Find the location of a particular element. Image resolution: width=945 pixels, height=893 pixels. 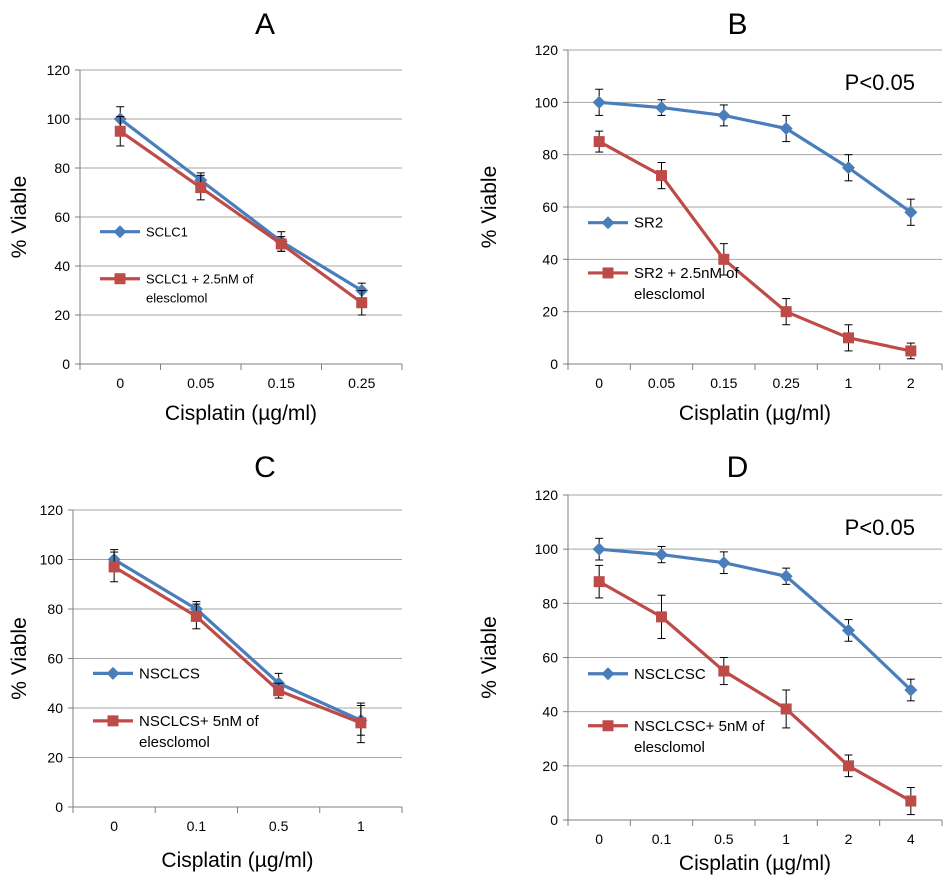

chart-title: D is located at coordinates (738, 467).